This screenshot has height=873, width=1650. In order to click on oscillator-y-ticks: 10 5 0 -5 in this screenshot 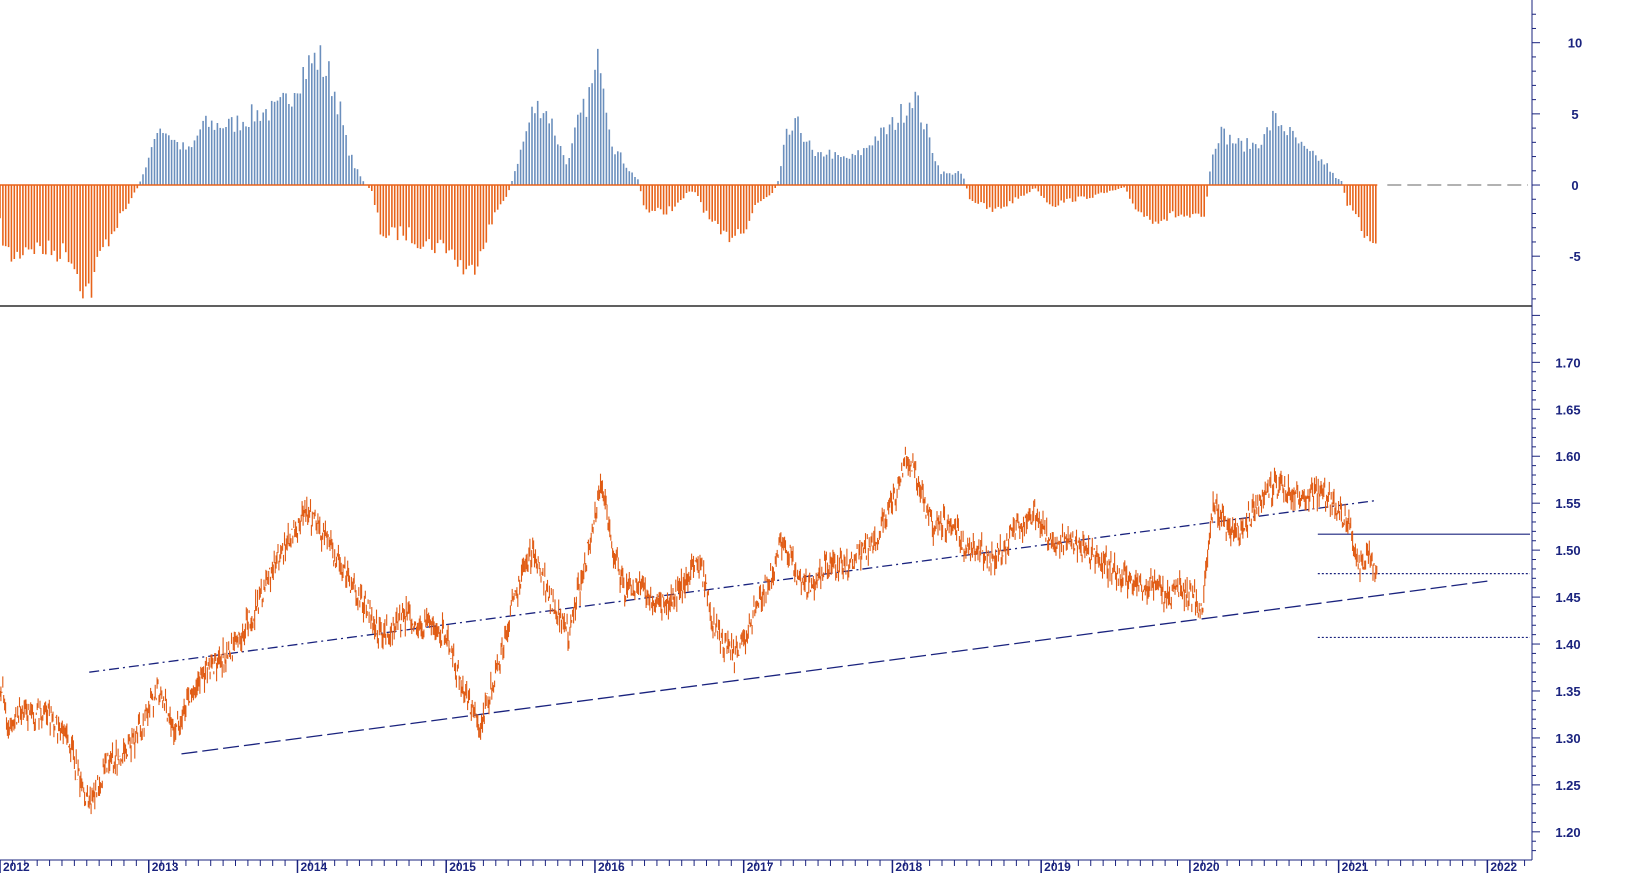, I will do `click(1557, 156)`.